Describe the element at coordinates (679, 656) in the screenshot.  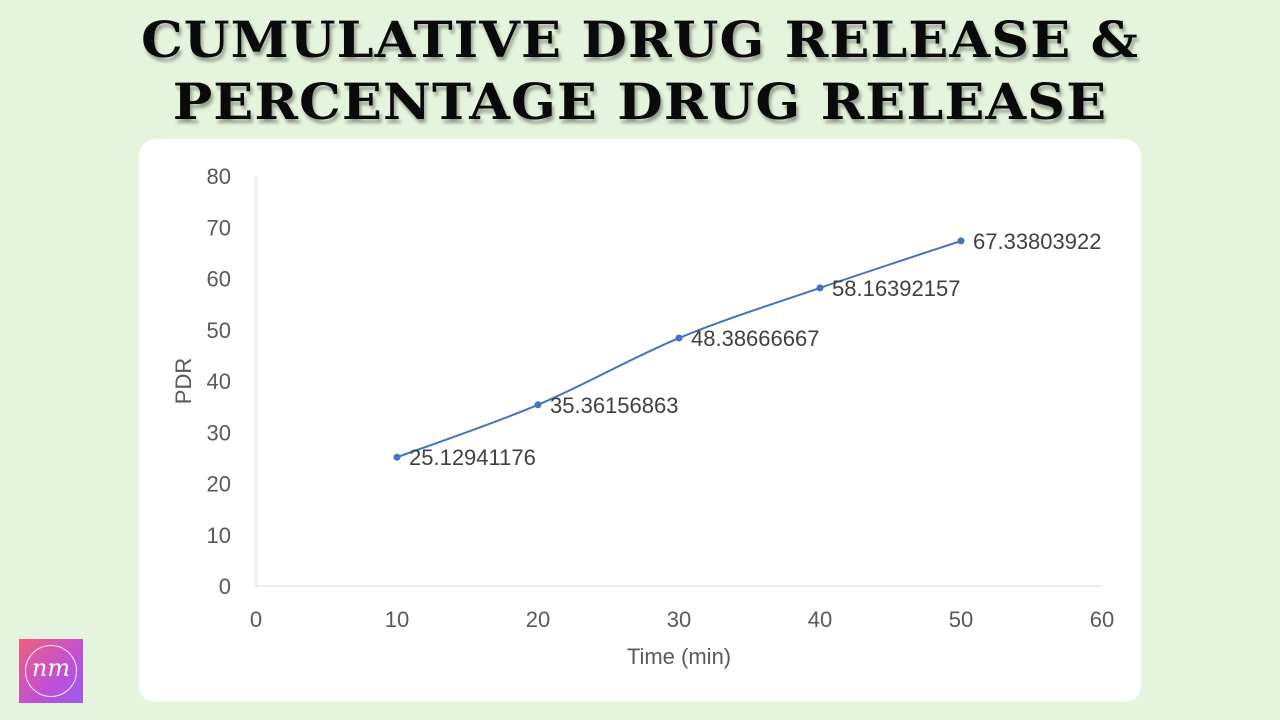
I see `x-axis-title: Time (min)` at that location.